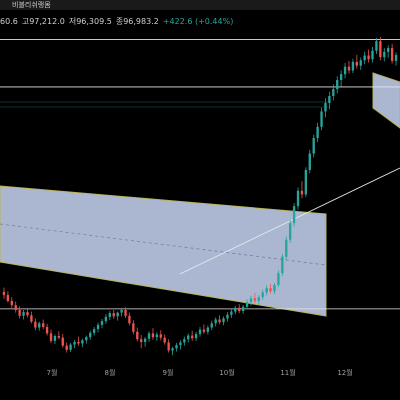 This screenshot has width=400, height=400. I want to click on x-tick-label-3: 9월, so click(168, 372).